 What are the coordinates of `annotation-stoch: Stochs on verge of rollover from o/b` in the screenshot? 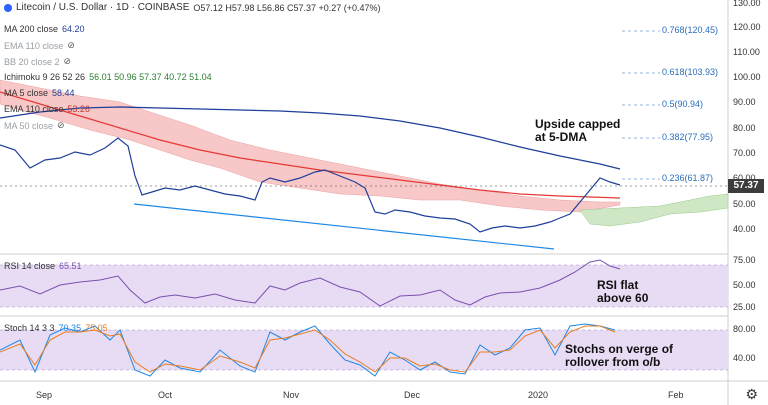 It's located at (619, 356).